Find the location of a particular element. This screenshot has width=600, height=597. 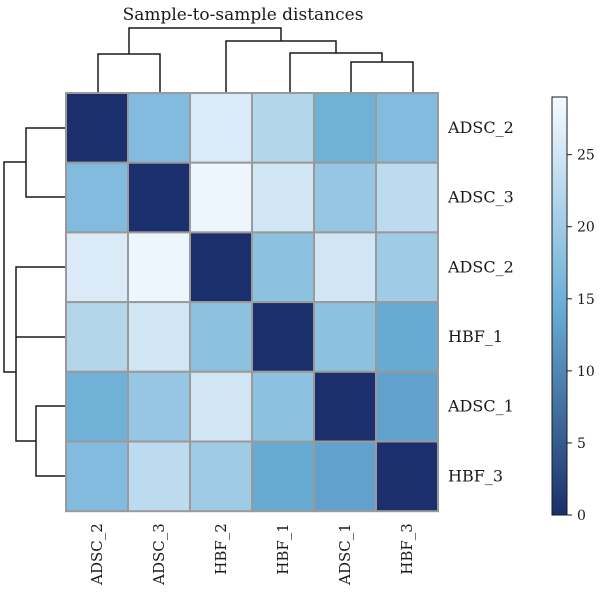

color-scale-tick-label: 10 is located at coordinates (586, 372).